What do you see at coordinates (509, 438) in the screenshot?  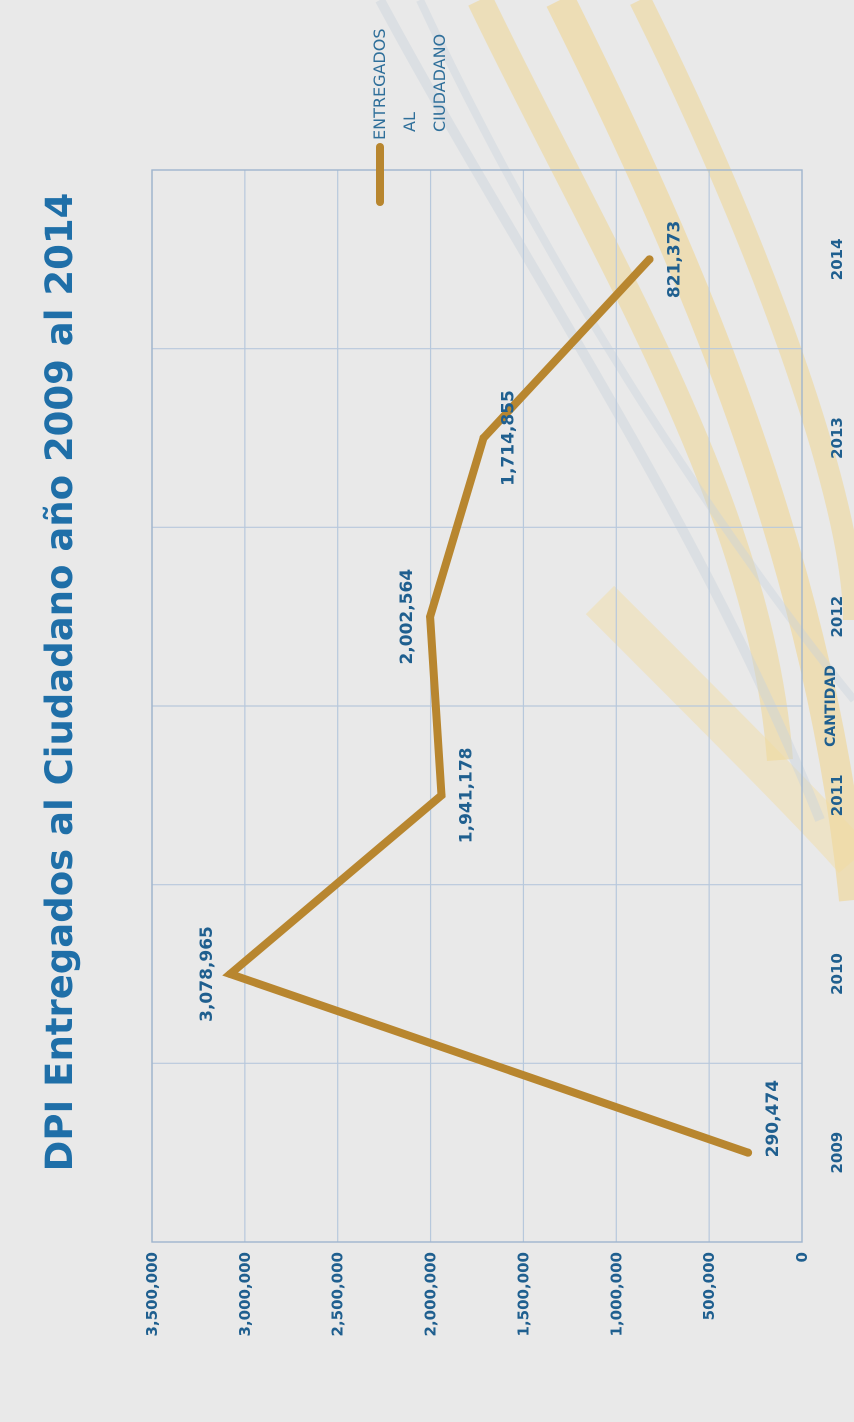 I see `data-label: 1,714,855` at bounding box center [509, 438].